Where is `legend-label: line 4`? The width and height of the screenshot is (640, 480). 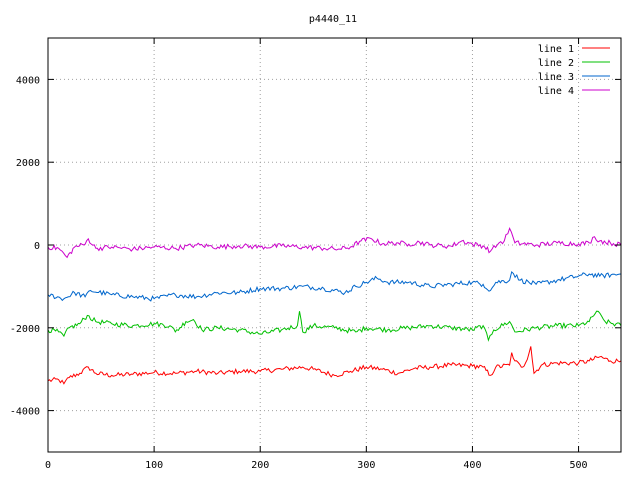
legend-label: line 4 is located at coordinates (556, 91).